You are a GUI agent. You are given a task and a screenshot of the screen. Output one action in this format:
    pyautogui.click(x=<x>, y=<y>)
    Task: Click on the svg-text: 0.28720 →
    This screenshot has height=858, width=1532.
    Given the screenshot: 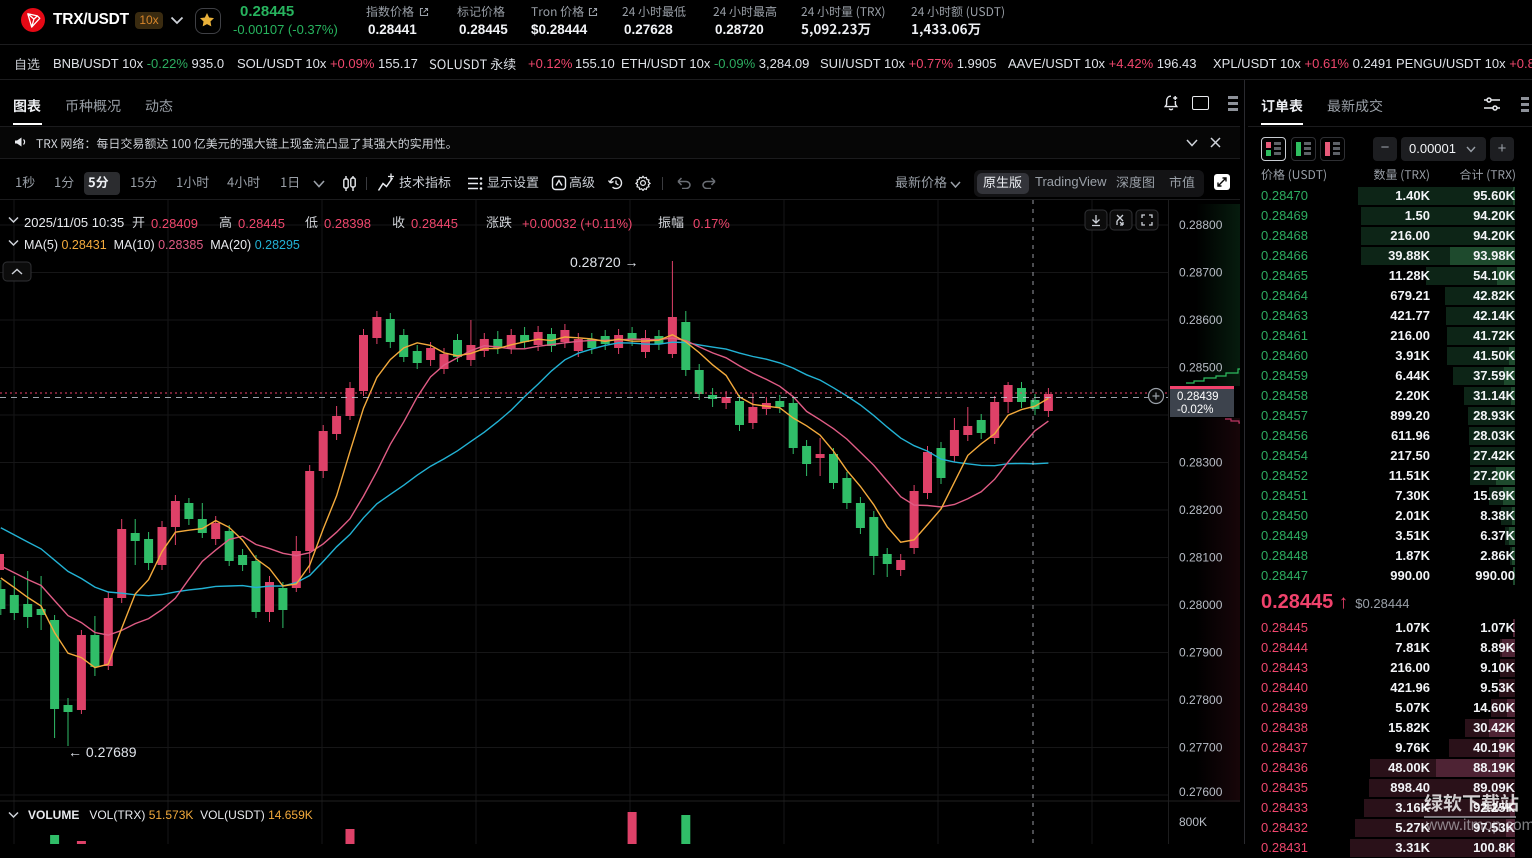 What is the action you would take?
    pyautogui.click(x=604, y=262)
    